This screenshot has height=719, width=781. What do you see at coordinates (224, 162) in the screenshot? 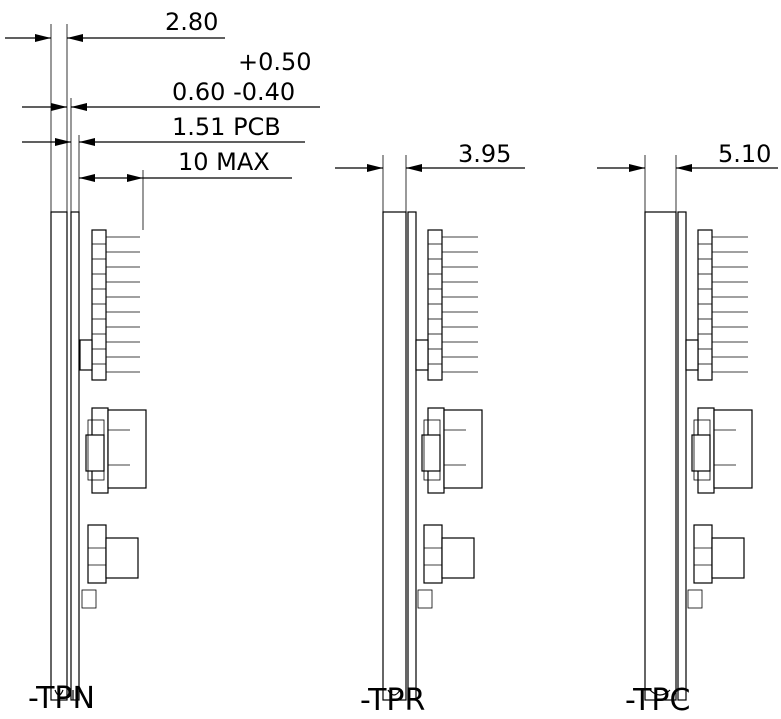
I see `dimension-text: 10 MAX` at bounding box center [224, 162].